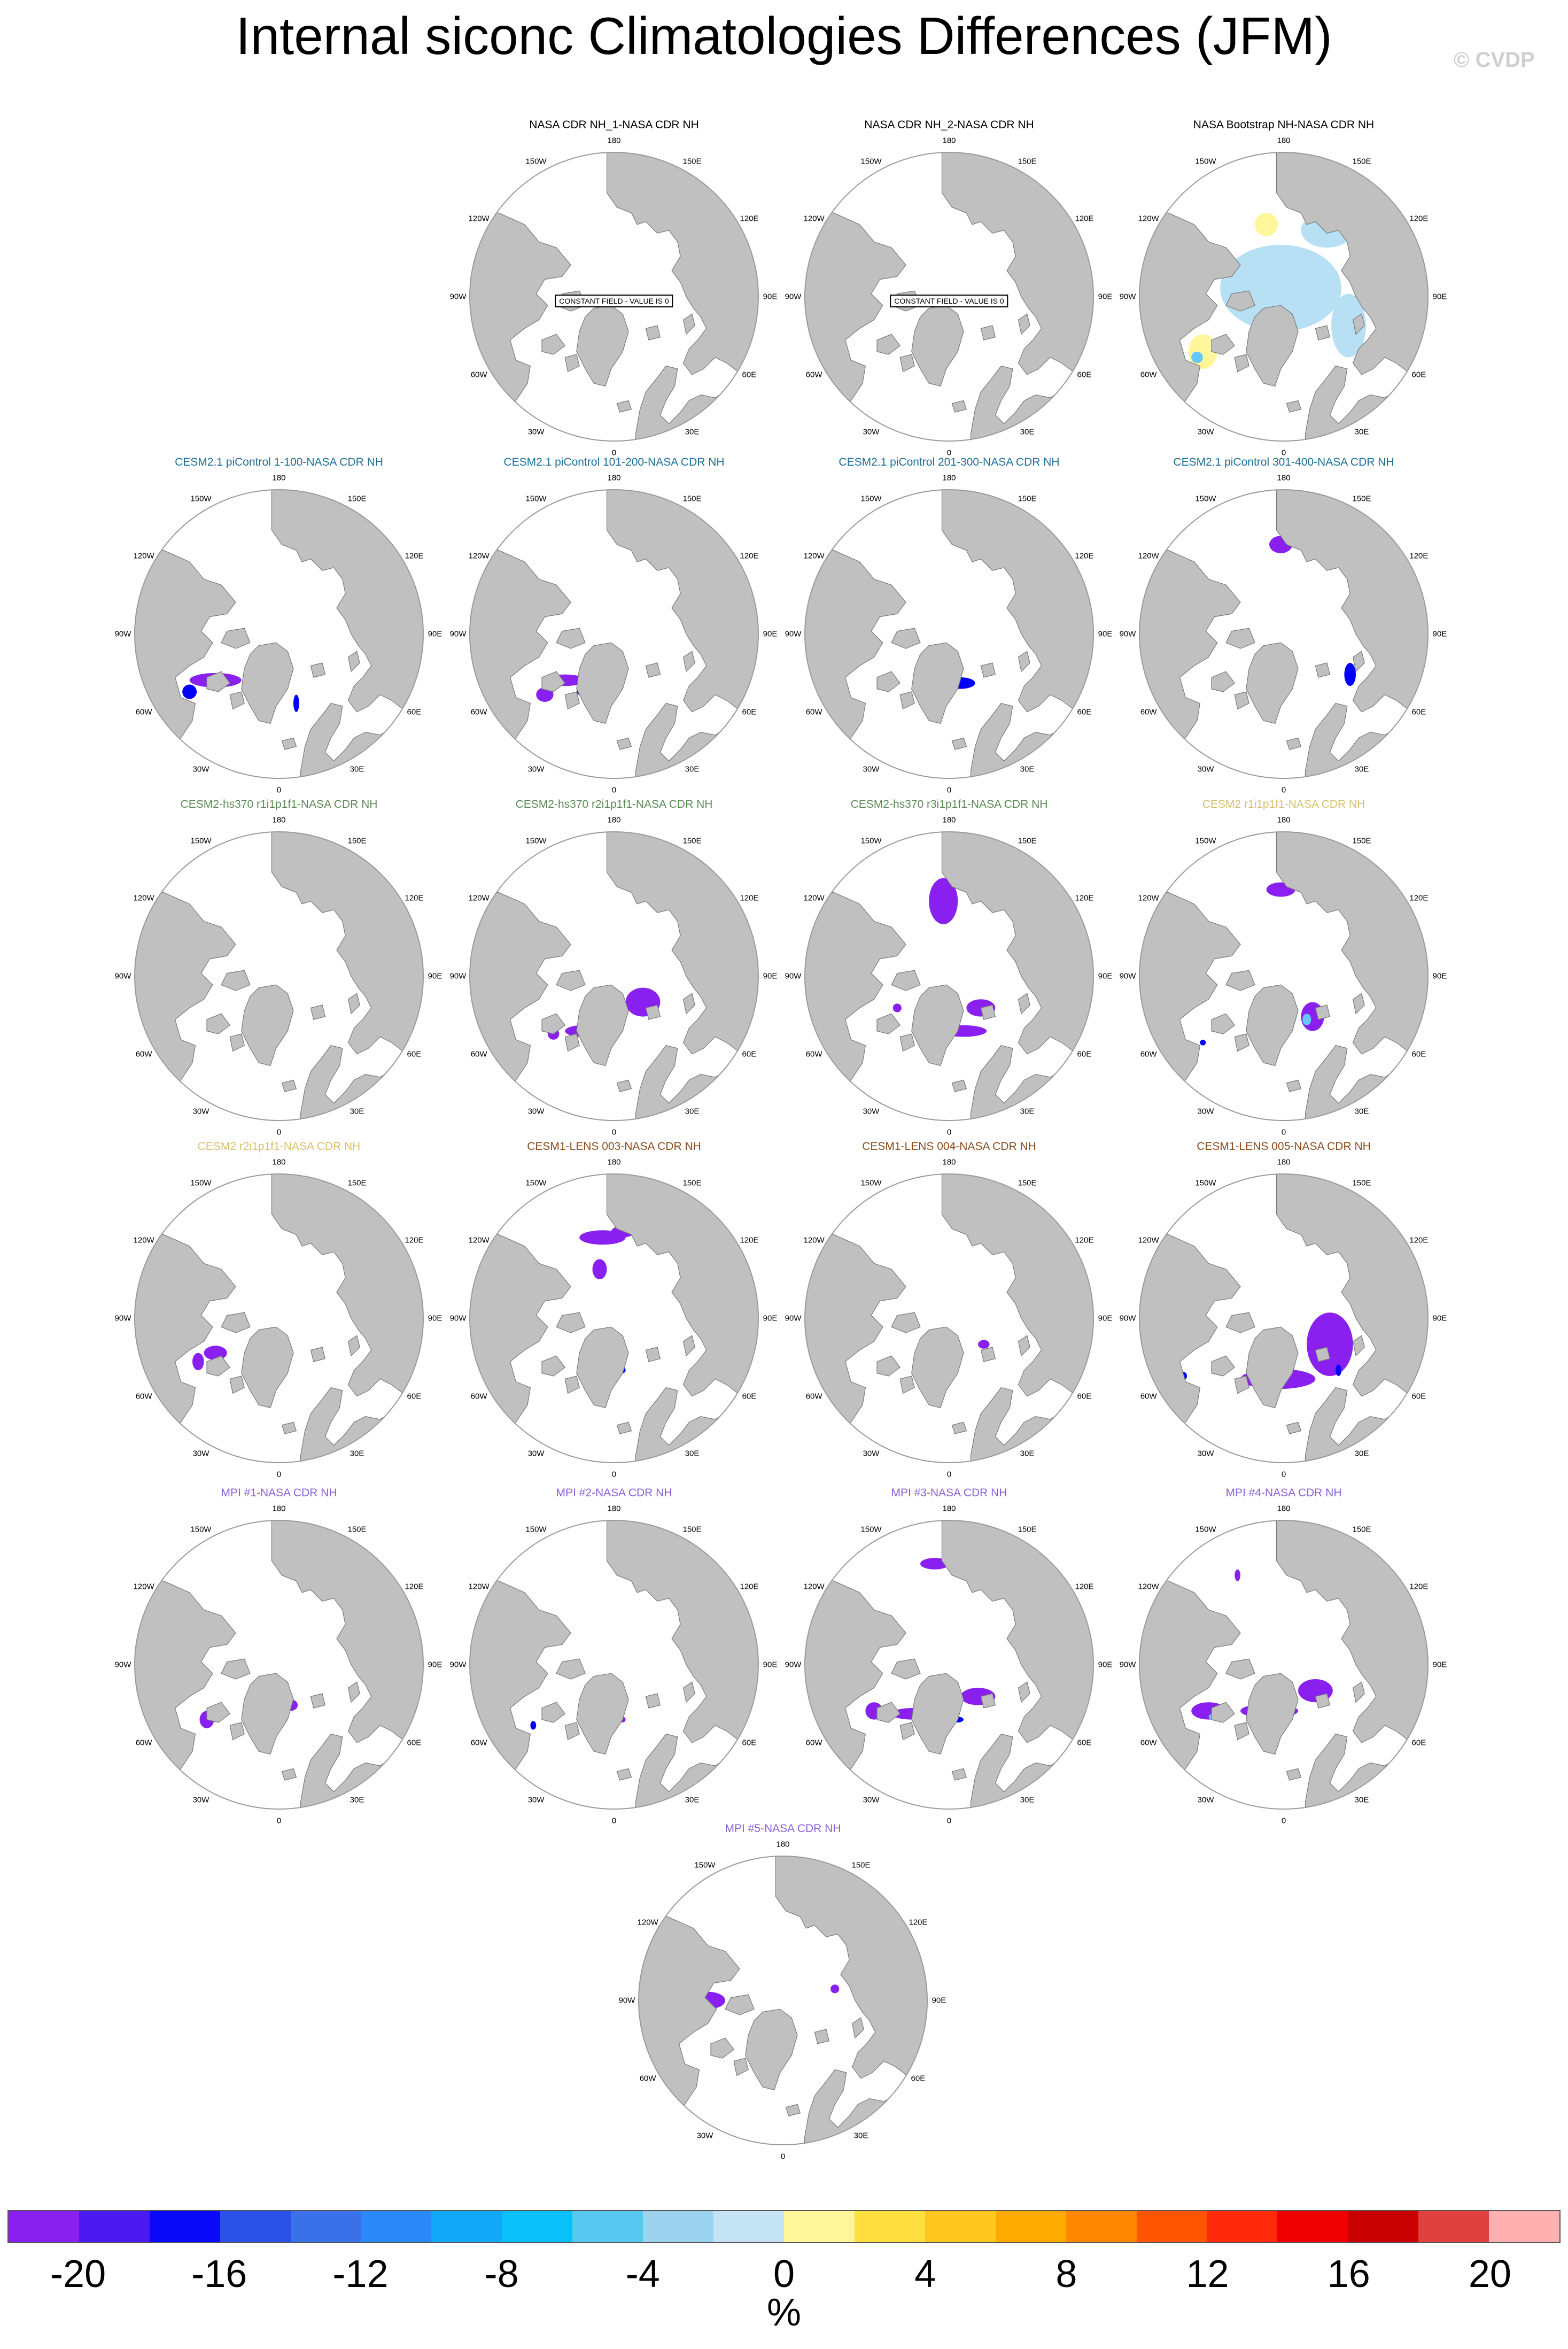 The width and height of the screenshot is (1568, 2349). Describe the element at coordinates (642, 2274) in the screenshot. I see `colorbar-tick-label: -4` at that location.